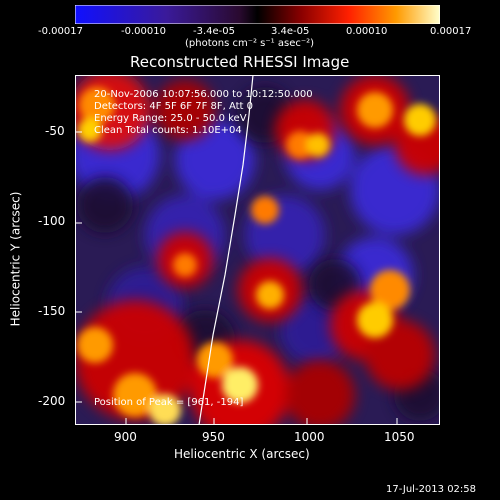 This screenshot has height=500, width=500. What do you see at coordinates (52, 401) in the screenshot?
I see `y-tick-neg200: -200` at bounding box center [52, 401].